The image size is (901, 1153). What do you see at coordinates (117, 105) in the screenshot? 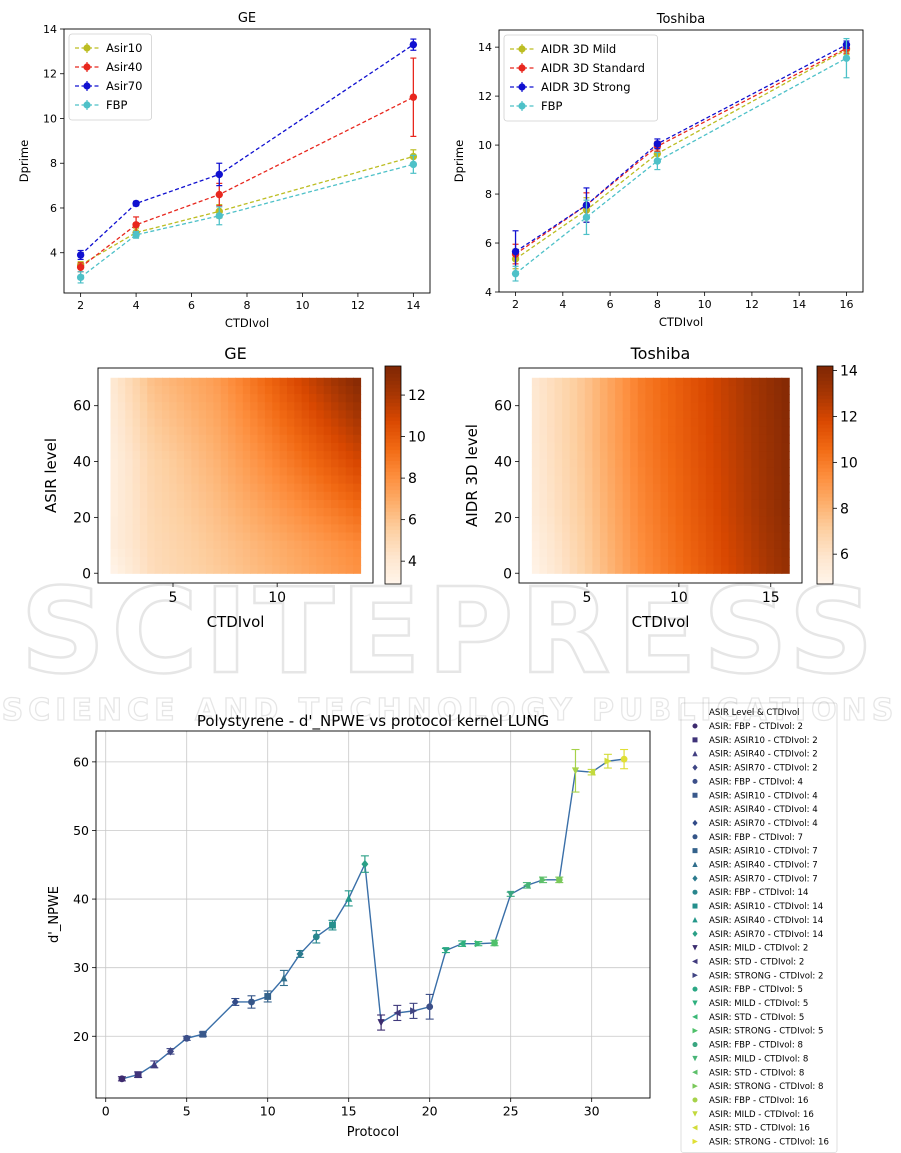
I see `ge-line-legend-label-3: FBP` at bounding box center [117, 105].